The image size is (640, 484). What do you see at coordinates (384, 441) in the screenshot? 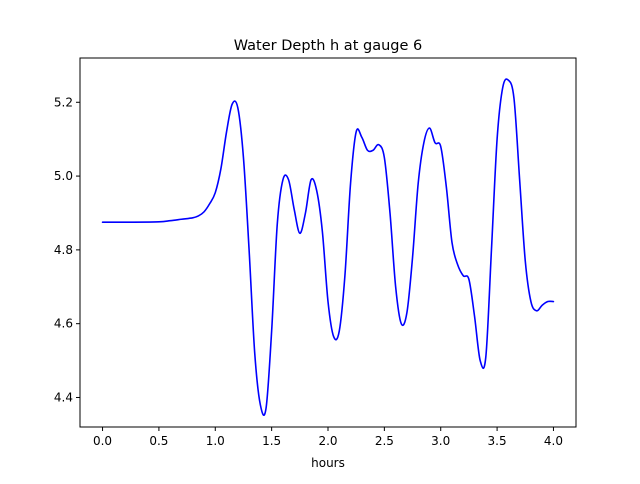
I see `x-tick-label: 2.5` at bounding box center [384, 441].